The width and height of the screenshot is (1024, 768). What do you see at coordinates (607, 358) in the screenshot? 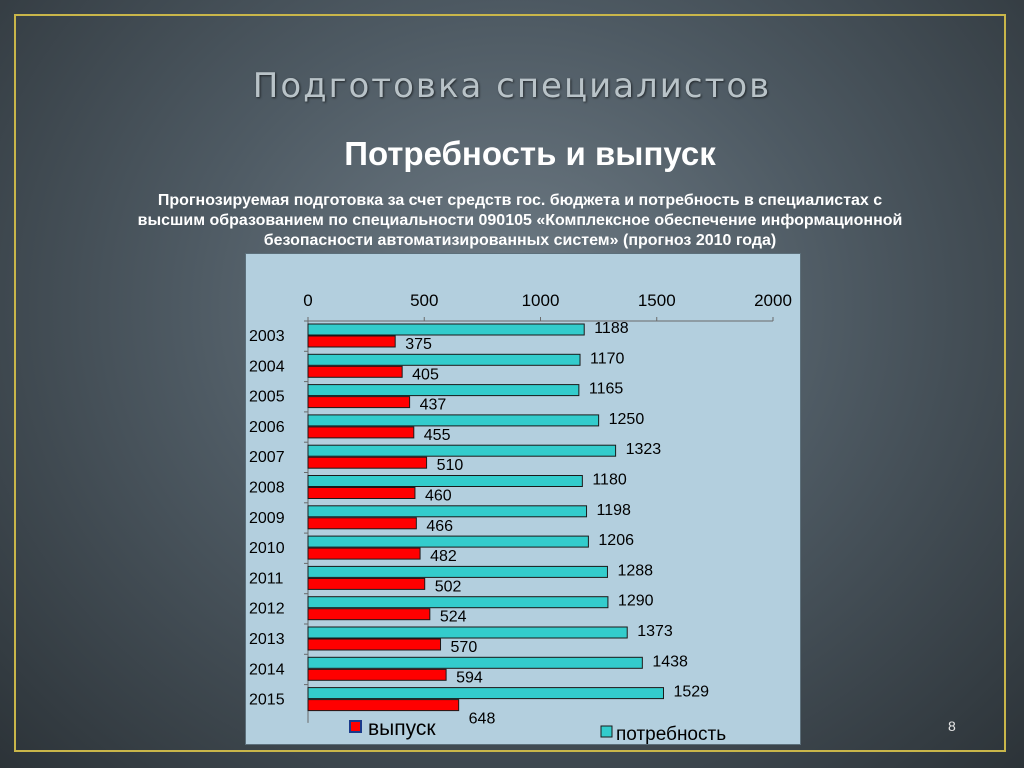
I see `data-label-potrebnost: 1170` at bounding box center [607, 358].